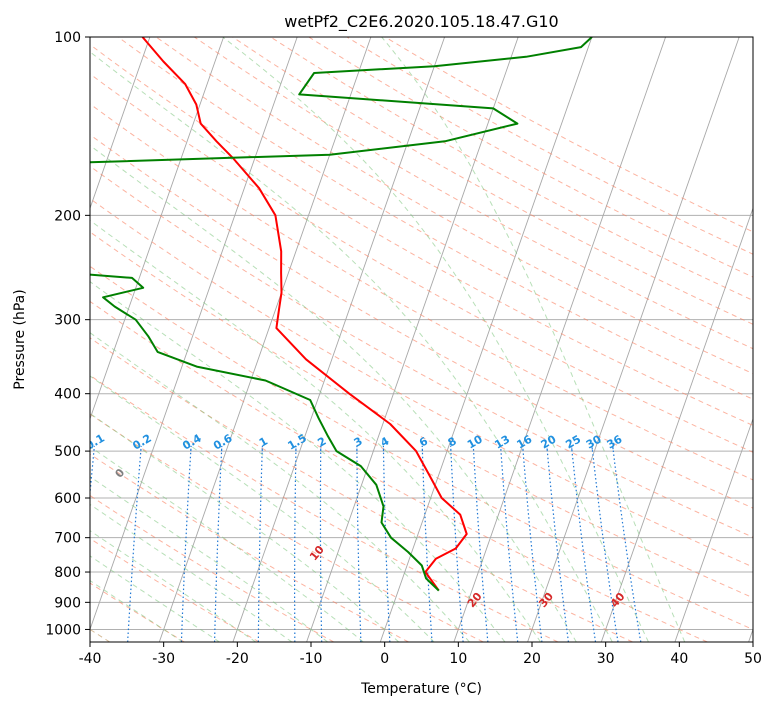 The image size is (775, 708). What do you see at coordinates (423, 441) in the screenshot?
I see `mixing-ratio-label: 6` at bounding box center [423, 441].